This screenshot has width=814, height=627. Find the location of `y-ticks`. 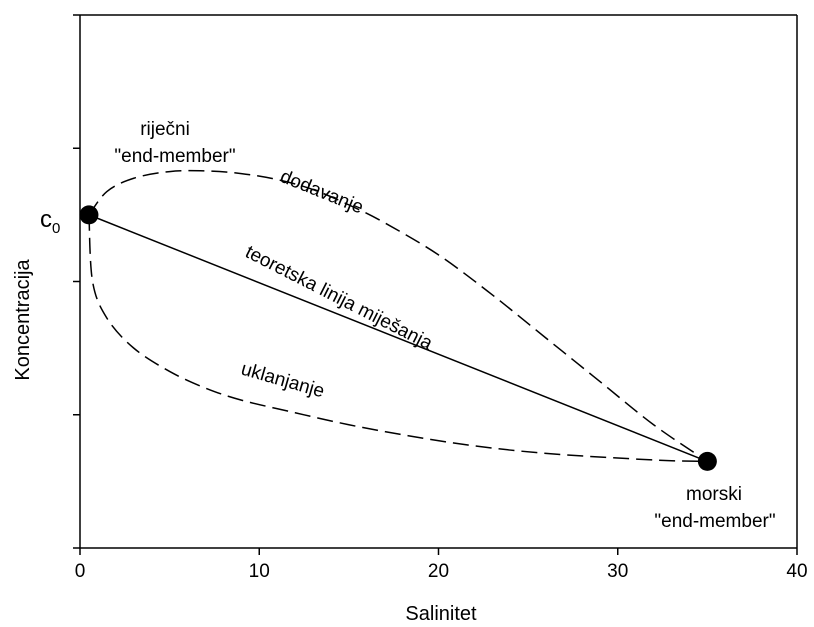

y-ticks is located at coordinates (76, 281).